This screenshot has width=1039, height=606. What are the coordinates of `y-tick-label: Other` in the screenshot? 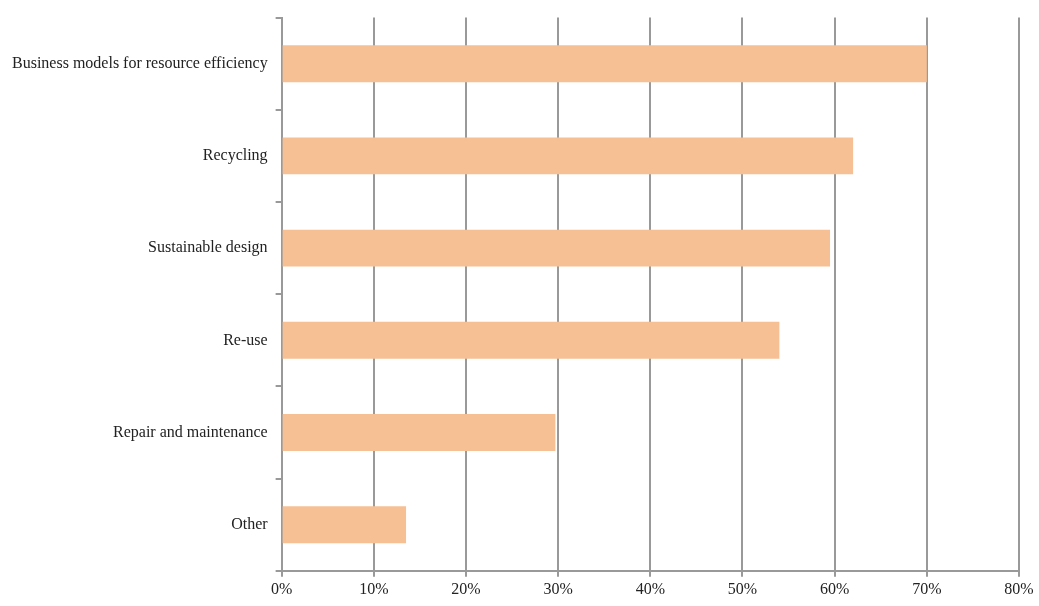 It's located at (250, 523).